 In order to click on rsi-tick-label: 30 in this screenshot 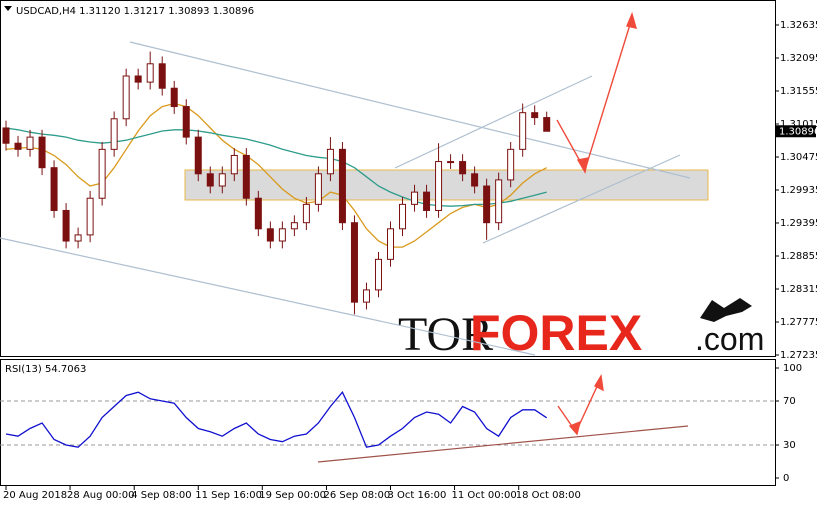, I will do `click(789, 445)`.